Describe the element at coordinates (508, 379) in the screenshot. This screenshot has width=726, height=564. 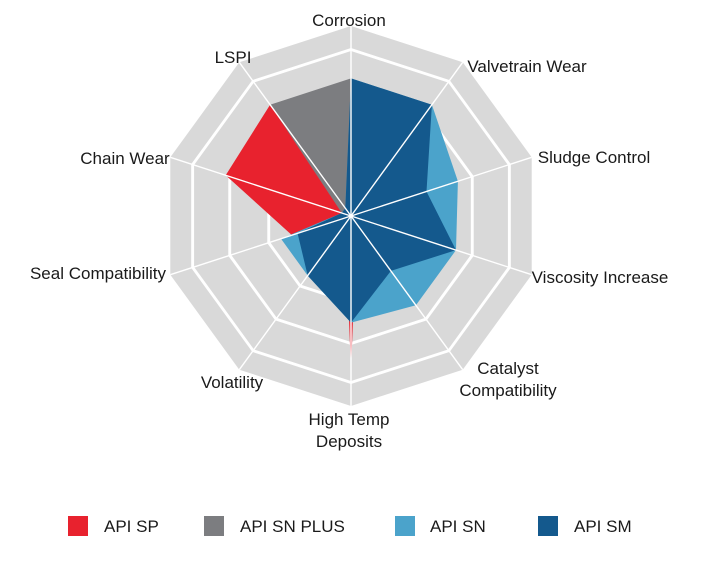
I see `axis-label-4: Catalyst Compatibility` at that location.